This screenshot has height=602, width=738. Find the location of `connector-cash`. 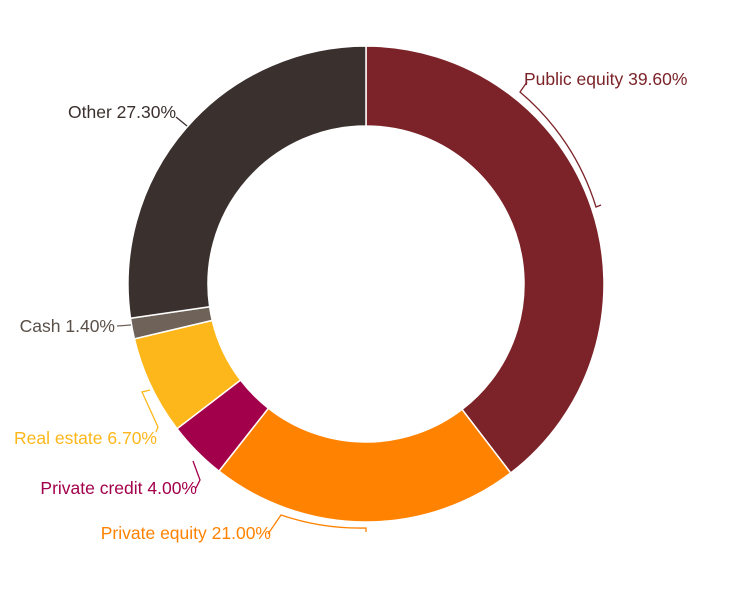

connector-cash is located at coordinates (124, 325).